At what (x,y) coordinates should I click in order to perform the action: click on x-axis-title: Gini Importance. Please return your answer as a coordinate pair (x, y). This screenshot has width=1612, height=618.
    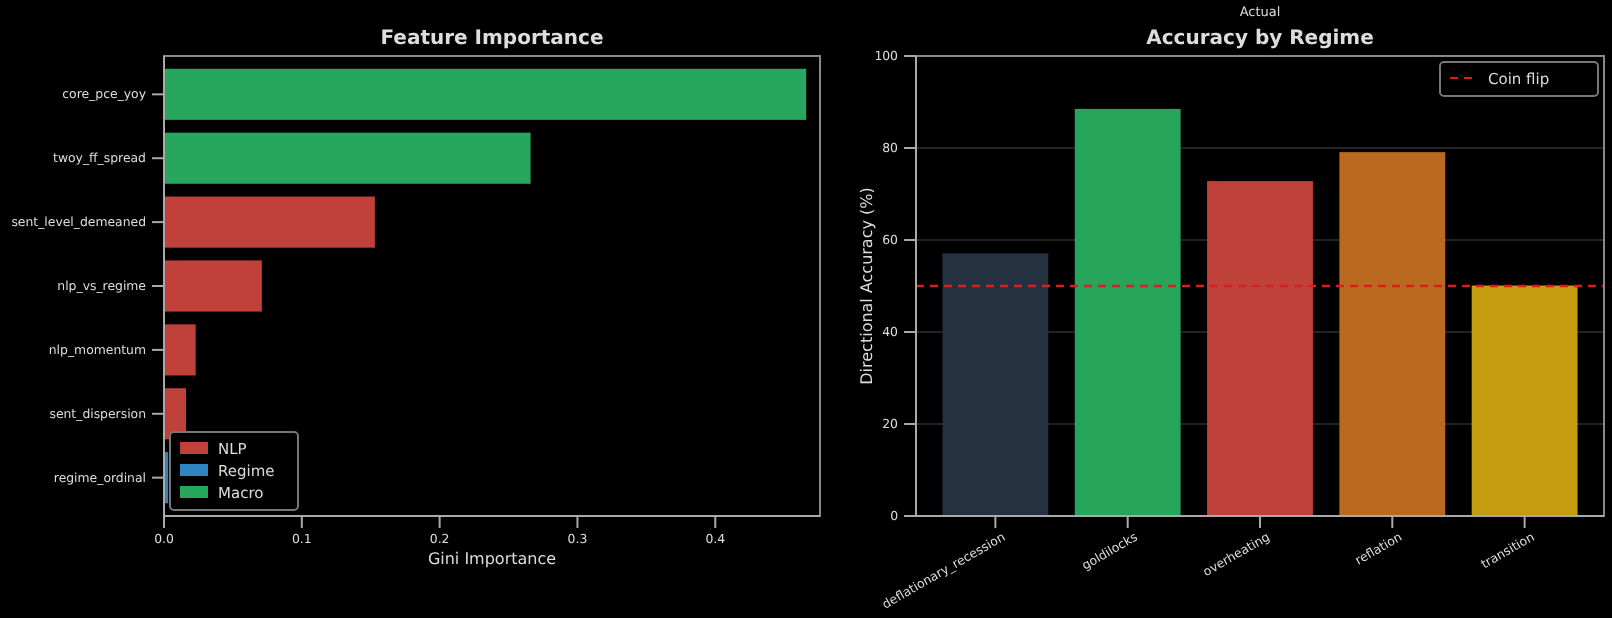
    Looking at the image, I should click on (492, 559).